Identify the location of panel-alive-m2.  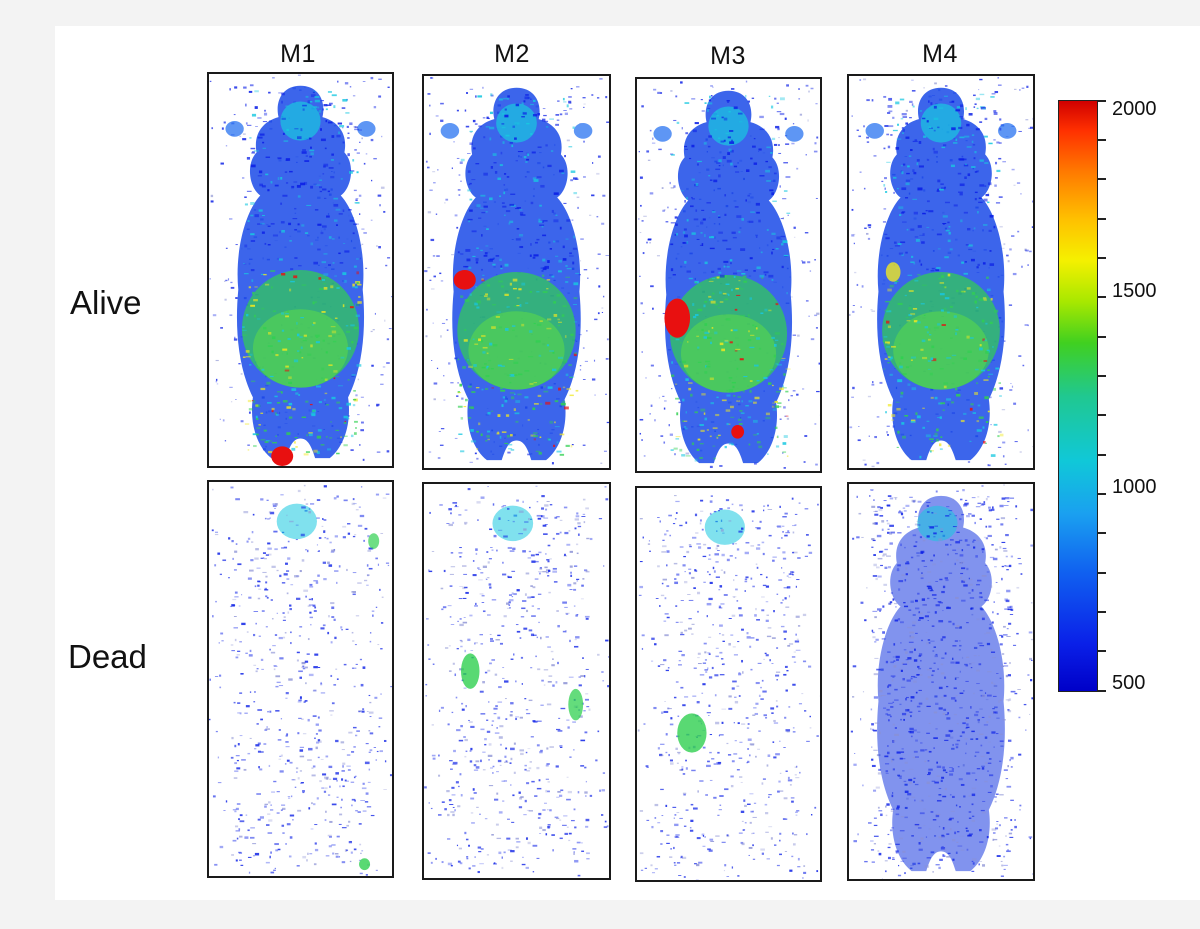
(516, 272).